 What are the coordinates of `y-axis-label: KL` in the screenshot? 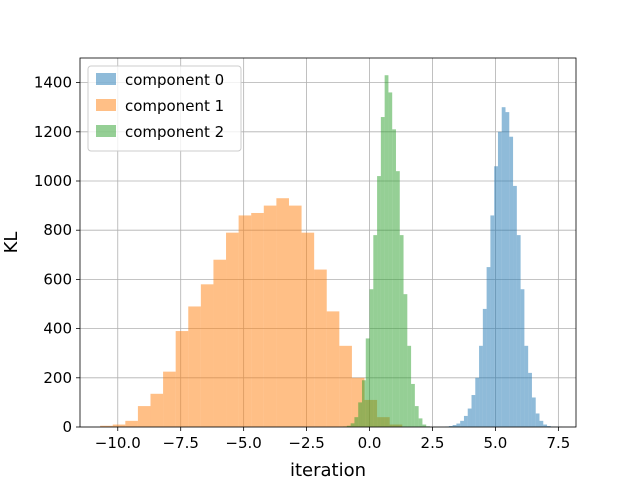 It's located at (11, 243).